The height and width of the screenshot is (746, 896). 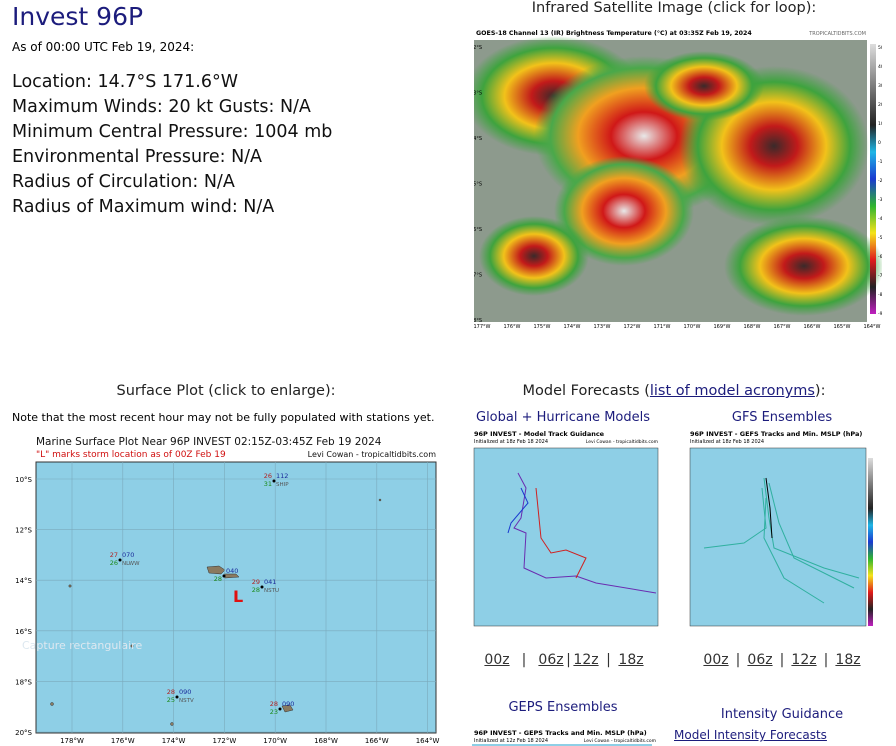 What do you see at coordinates (512, 327) in the screenshot?
I see `satellite-lon-label: 176°W` at bounding box center [512, 327].